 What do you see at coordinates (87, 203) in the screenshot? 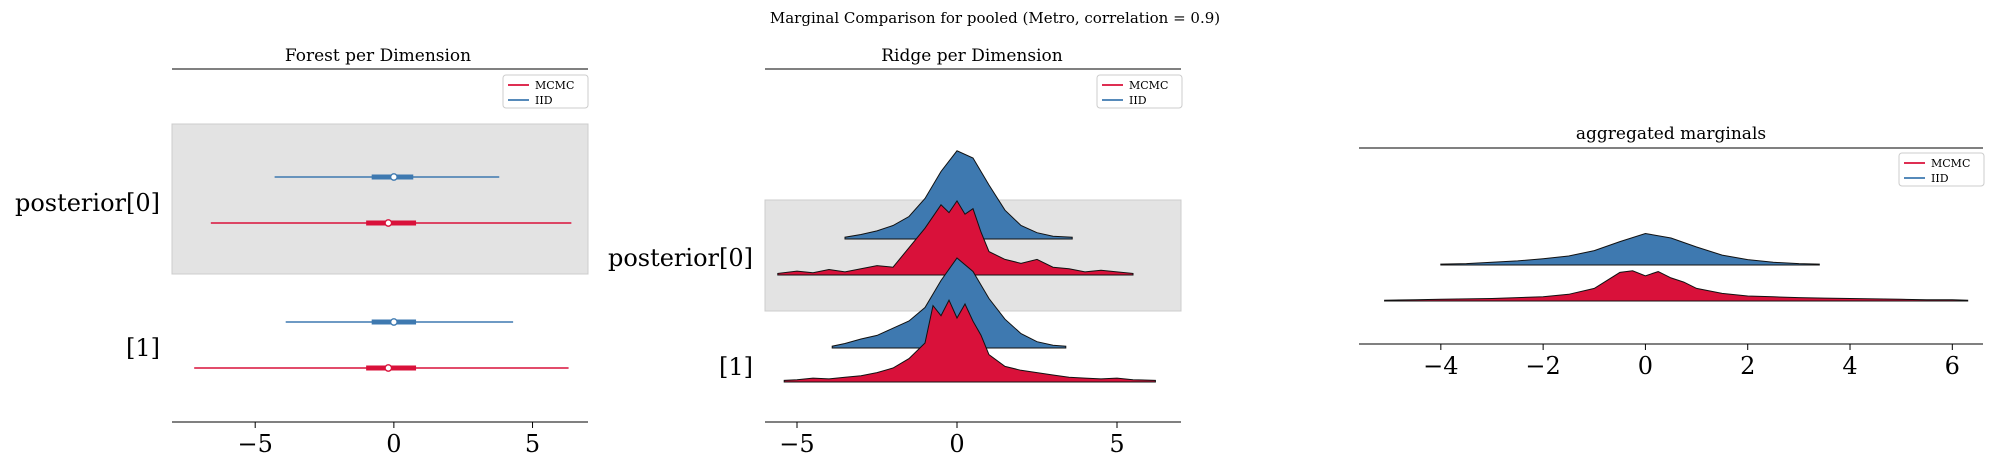
I see `forest-row-label: posterior[0]` at bounding box center [87, 203].